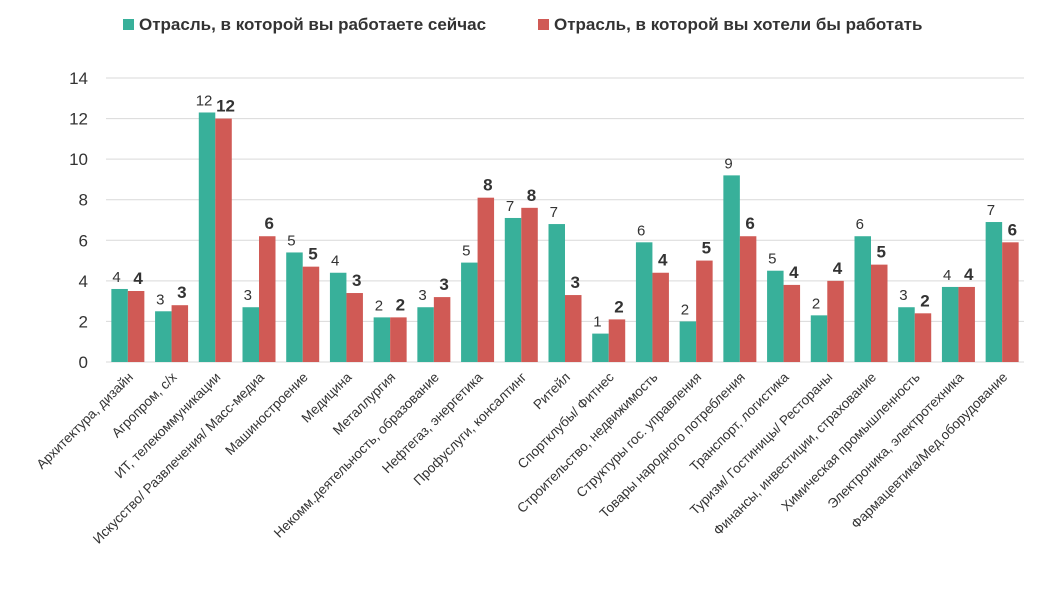 The image size is (1044, 596). I want to click on legend-label-current: Отрасль, в которой вы работаете сейчас, so click(312, 24).